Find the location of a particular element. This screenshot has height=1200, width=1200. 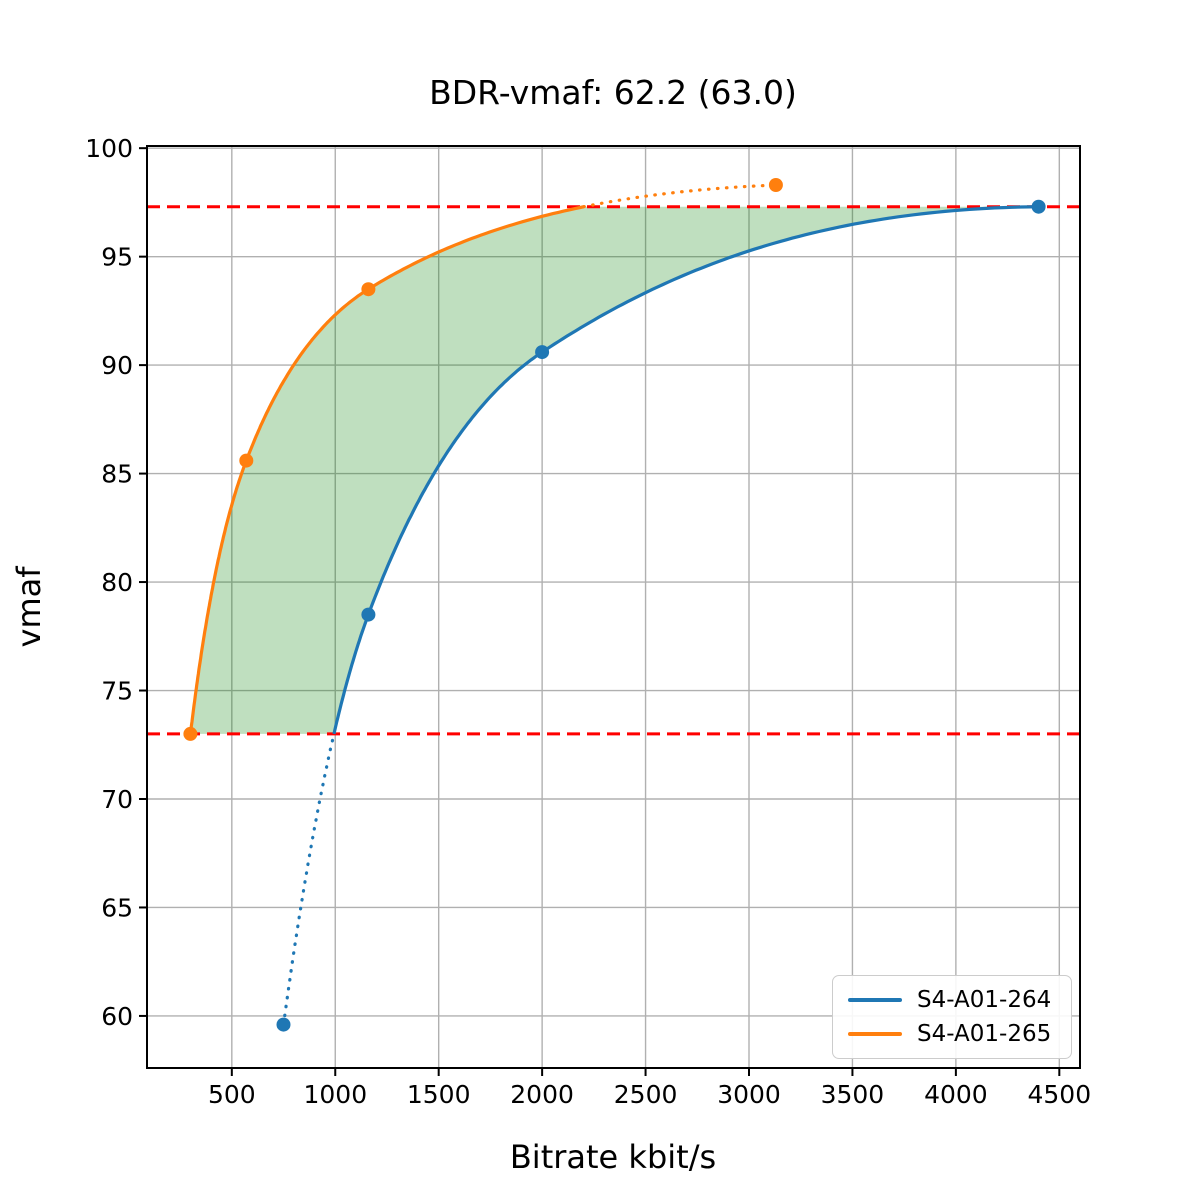

y-axis-label: vmaf is located at coordinates (29, 607).